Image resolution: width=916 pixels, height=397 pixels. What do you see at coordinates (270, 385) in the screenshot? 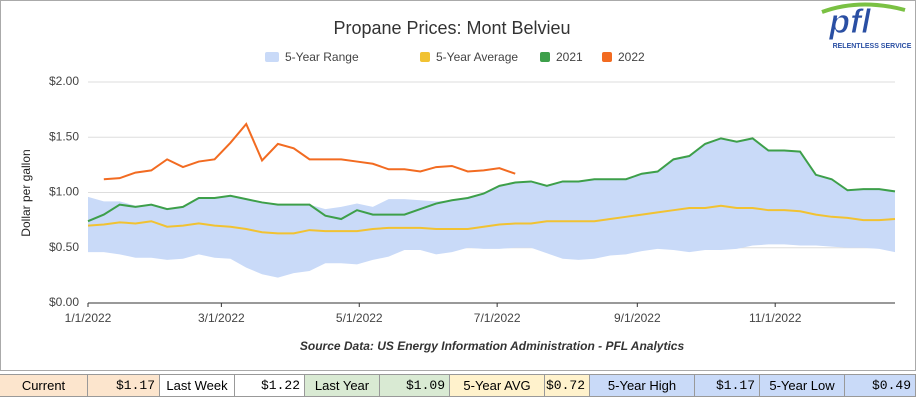
I see `summary-value: $1.22` at bounding box center [270, 385].